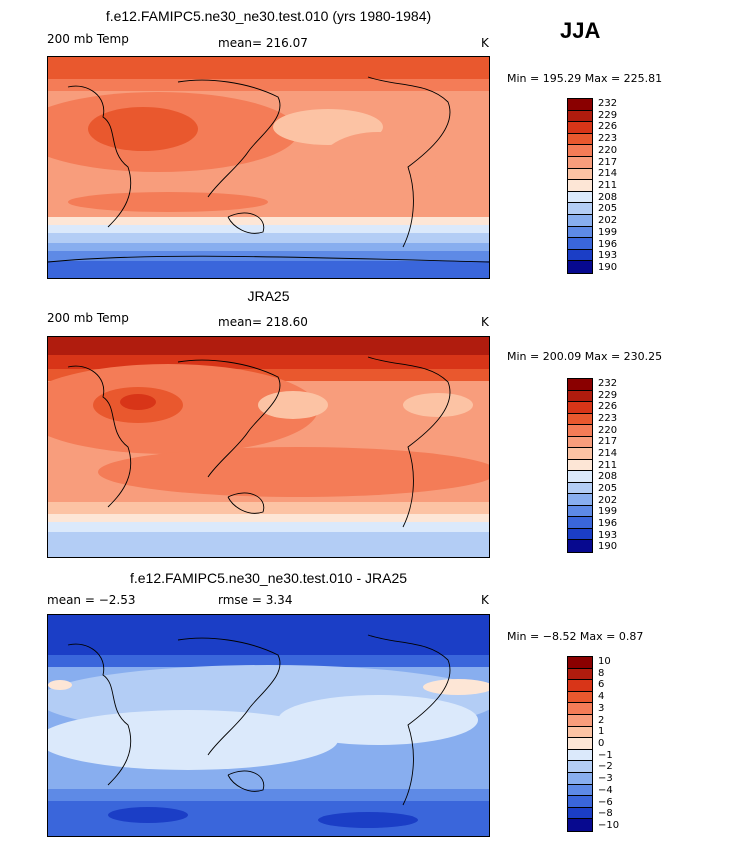 The height and width of the screenshot is (842, 733). What do you see at coordinates (268, 296) in the screenshot?
I see `panel-2-title: JRA25` at bounding box center [268, 296].